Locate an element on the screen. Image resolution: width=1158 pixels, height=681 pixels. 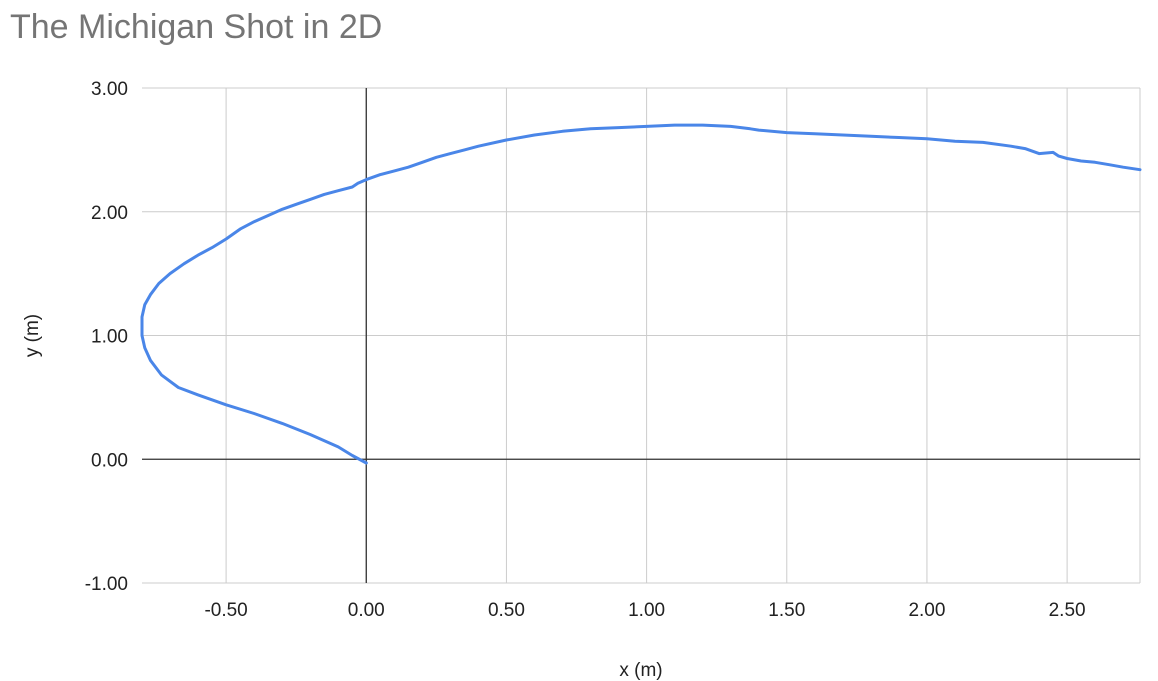
x-tick-label: 1.50 is located at coordinates (786, 610).